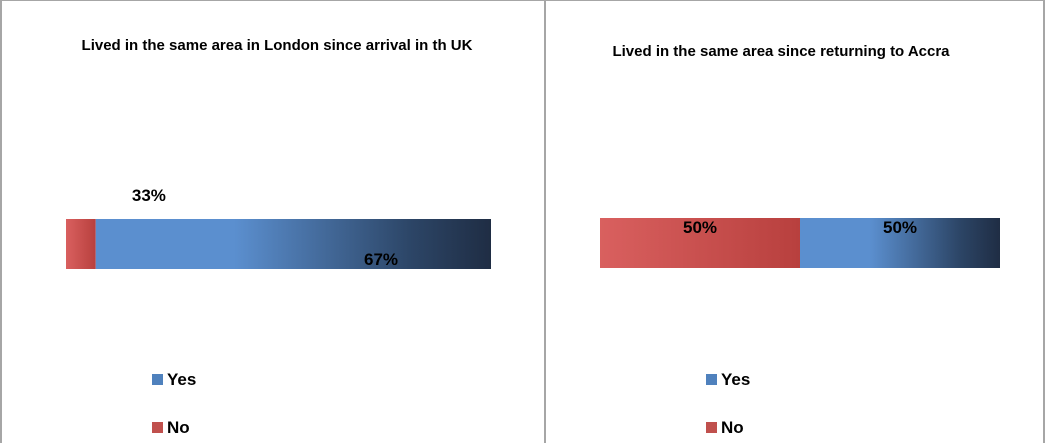 The height and width of the screenshot is (444, 1045). What do you see at coordinates (149, 195) in the screenshot?
I see `data-label-no: 33%` at bounding box center [149, 195].